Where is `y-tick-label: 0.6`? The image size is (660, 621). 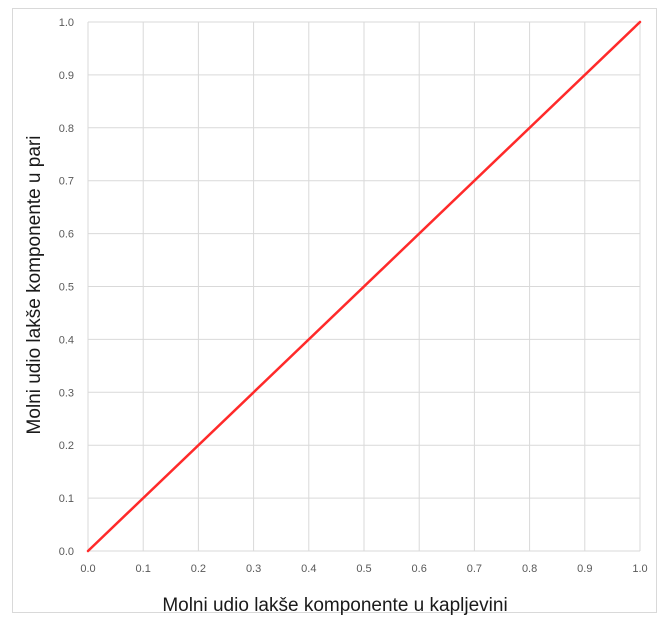
y-tick-label: 0.6 is located at coordinates (66, 235).